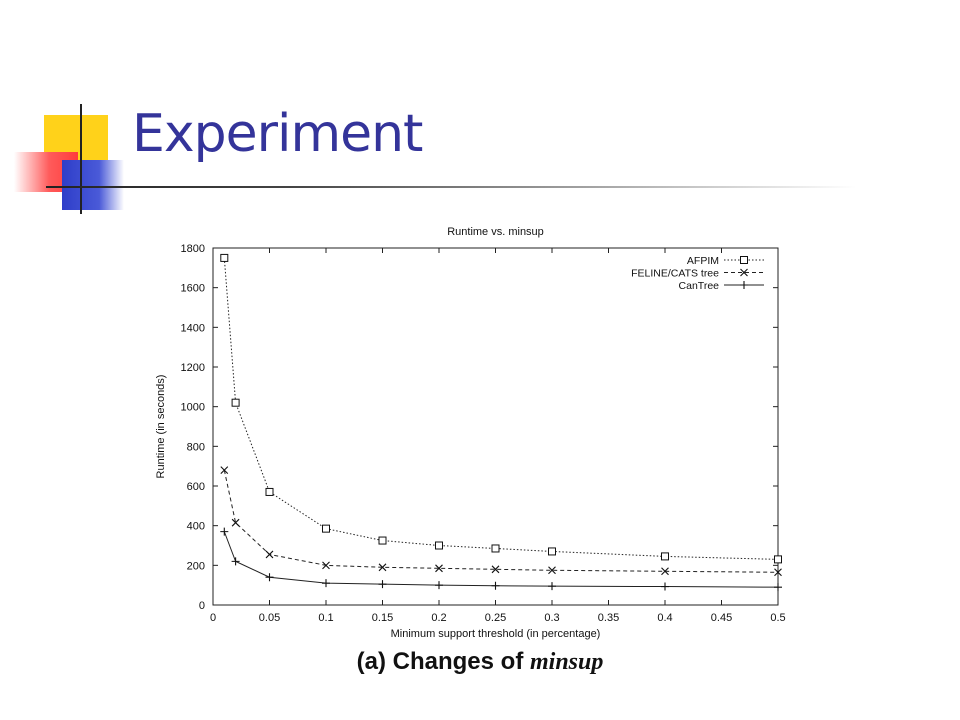  I want to click on y-tick-label: 1600, so click(193, 289).